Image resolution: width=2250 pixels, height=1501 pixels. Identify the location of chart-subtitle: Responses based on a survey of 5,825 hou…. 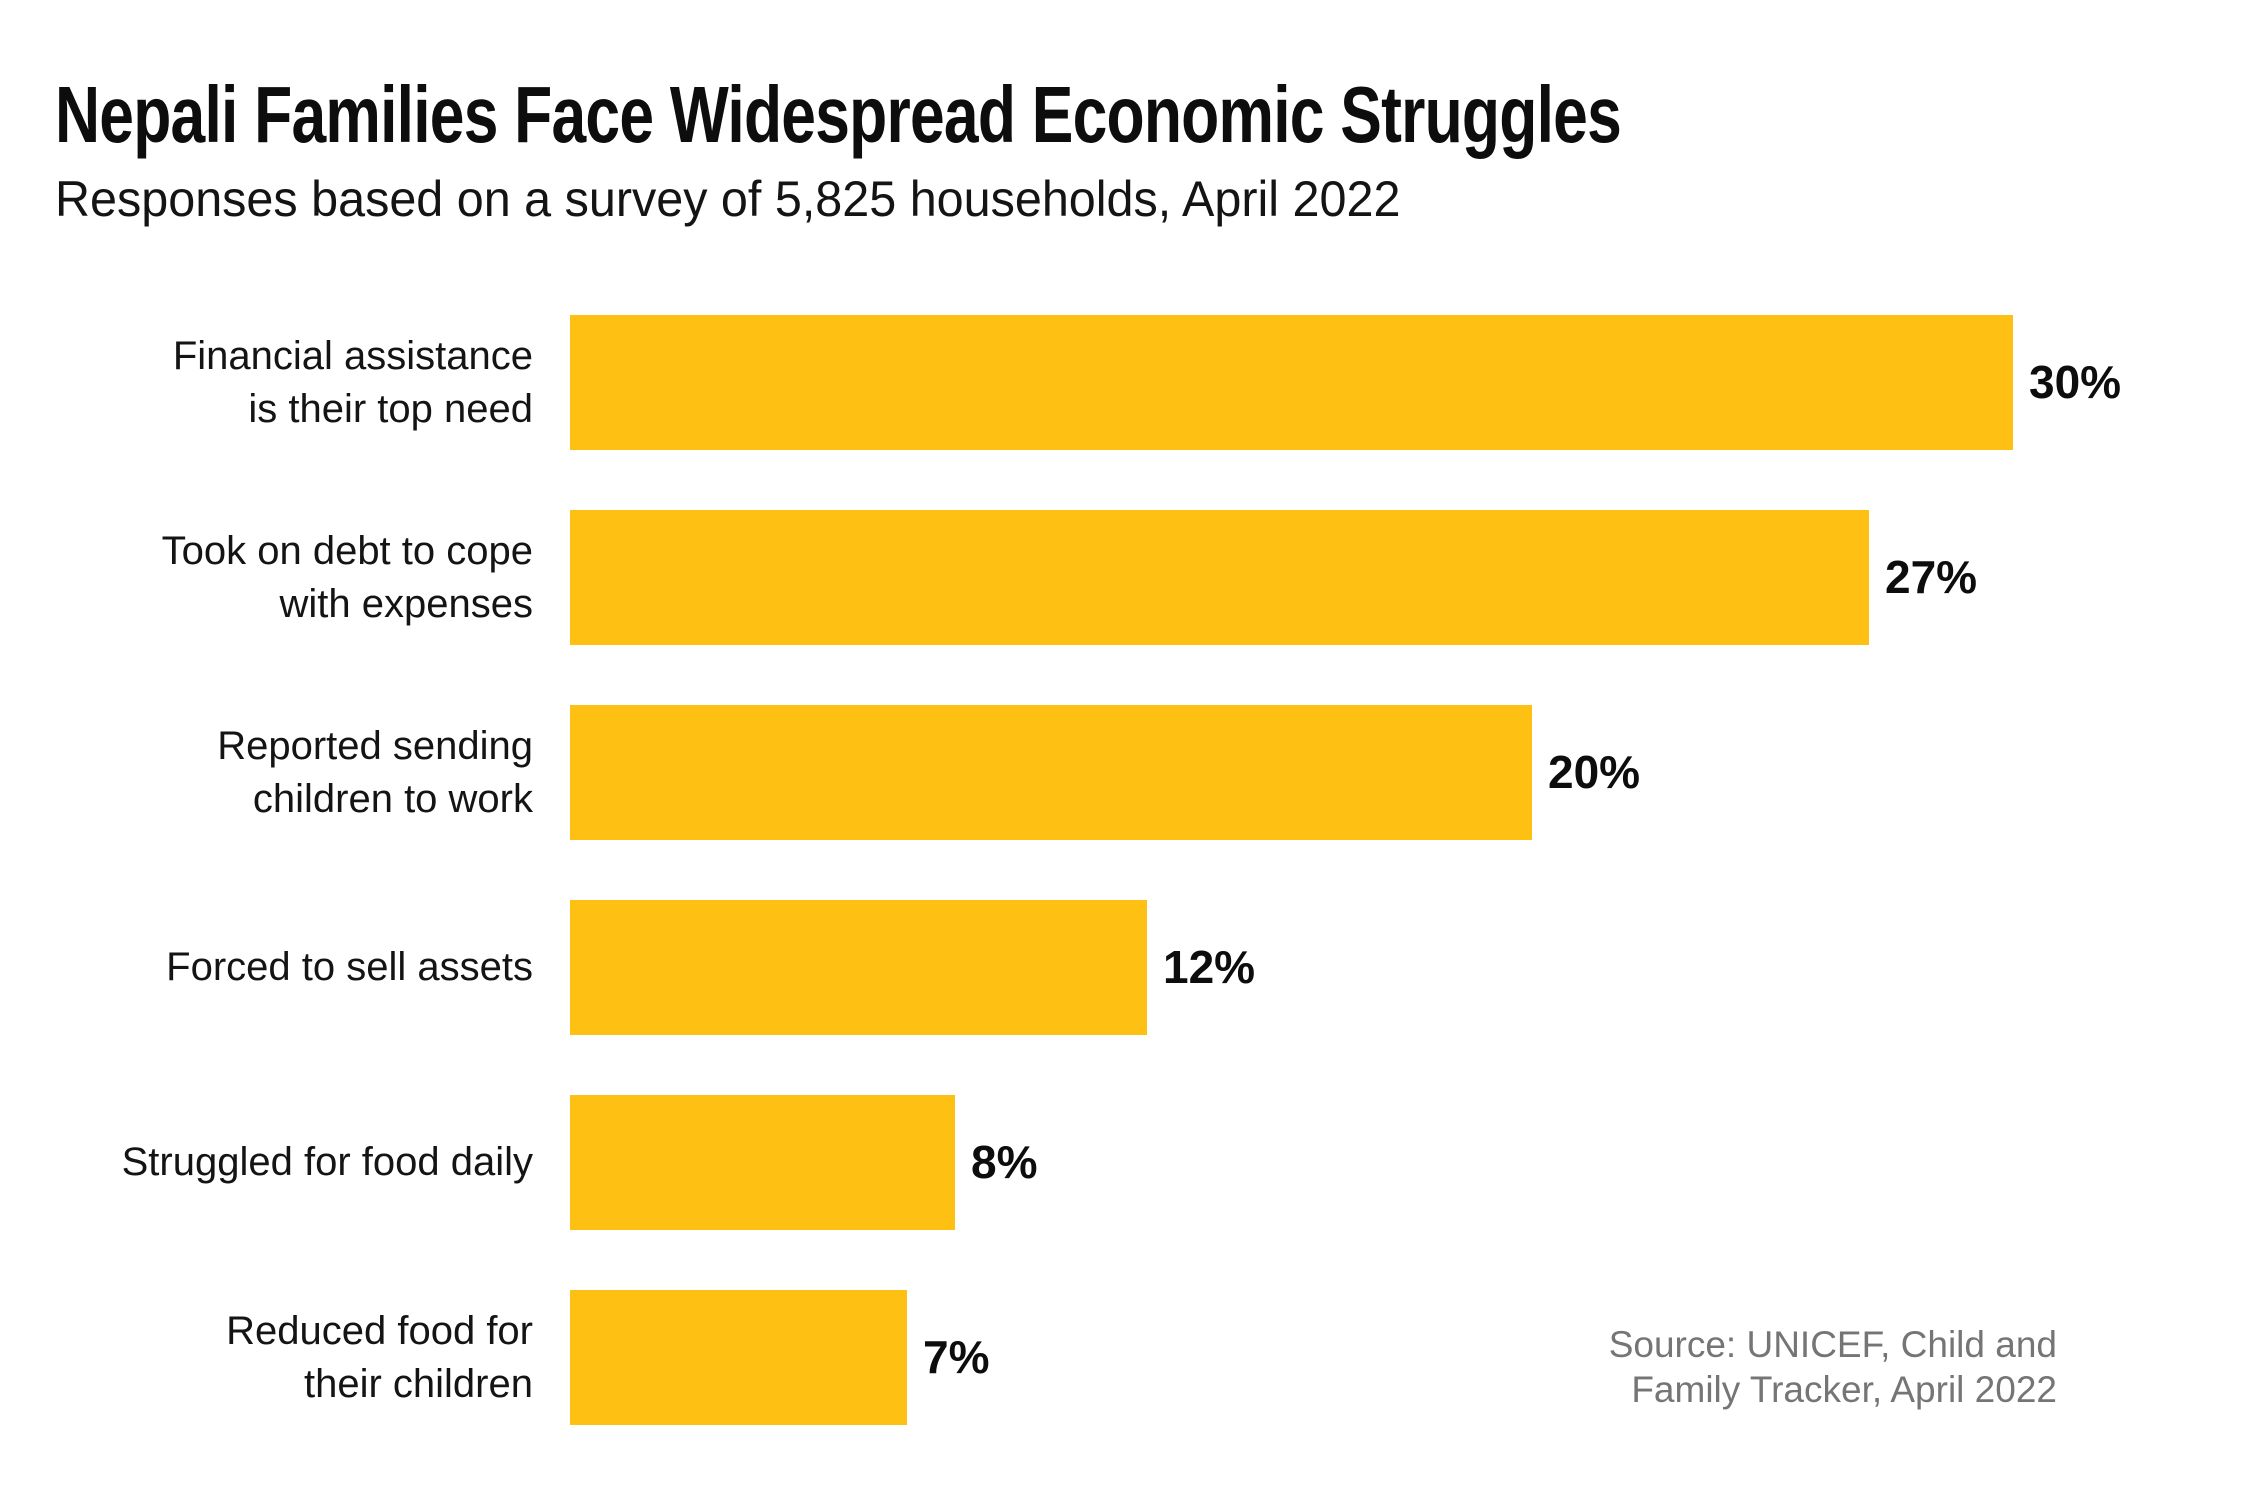
(728, 199).